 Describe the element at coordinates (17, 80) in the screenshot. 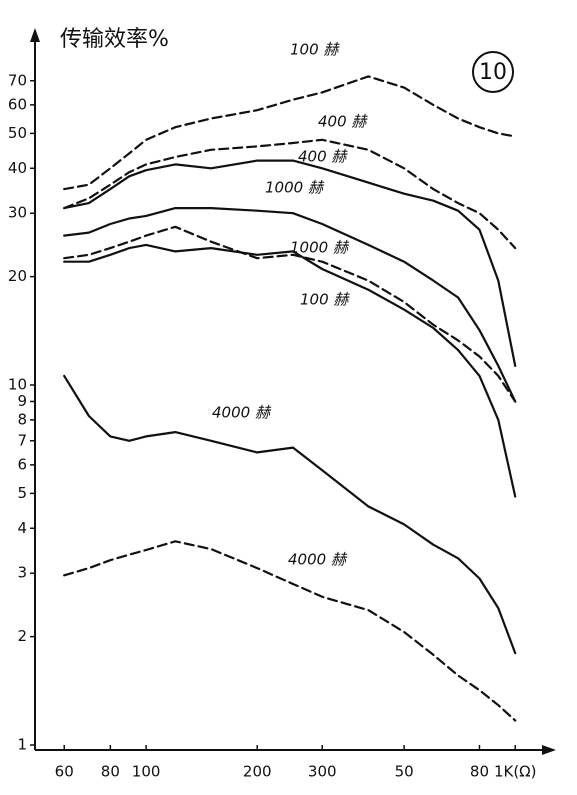

I see `y-tick-label: 70` at that location.